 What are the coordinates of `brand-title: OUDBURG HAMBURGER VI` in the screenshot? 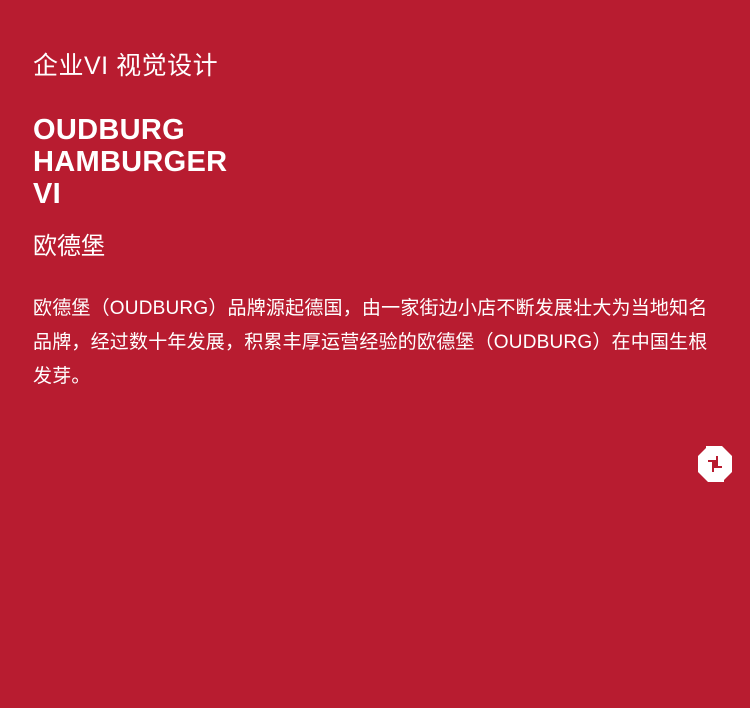 It's located at (130, 162).